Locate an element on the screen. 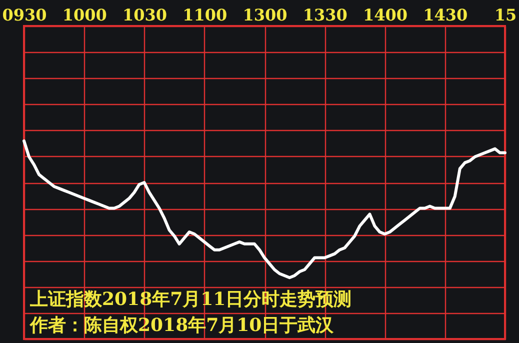 The image size is (519, 343). x-tick-label: 1030 is located at coordinates (145, 15).